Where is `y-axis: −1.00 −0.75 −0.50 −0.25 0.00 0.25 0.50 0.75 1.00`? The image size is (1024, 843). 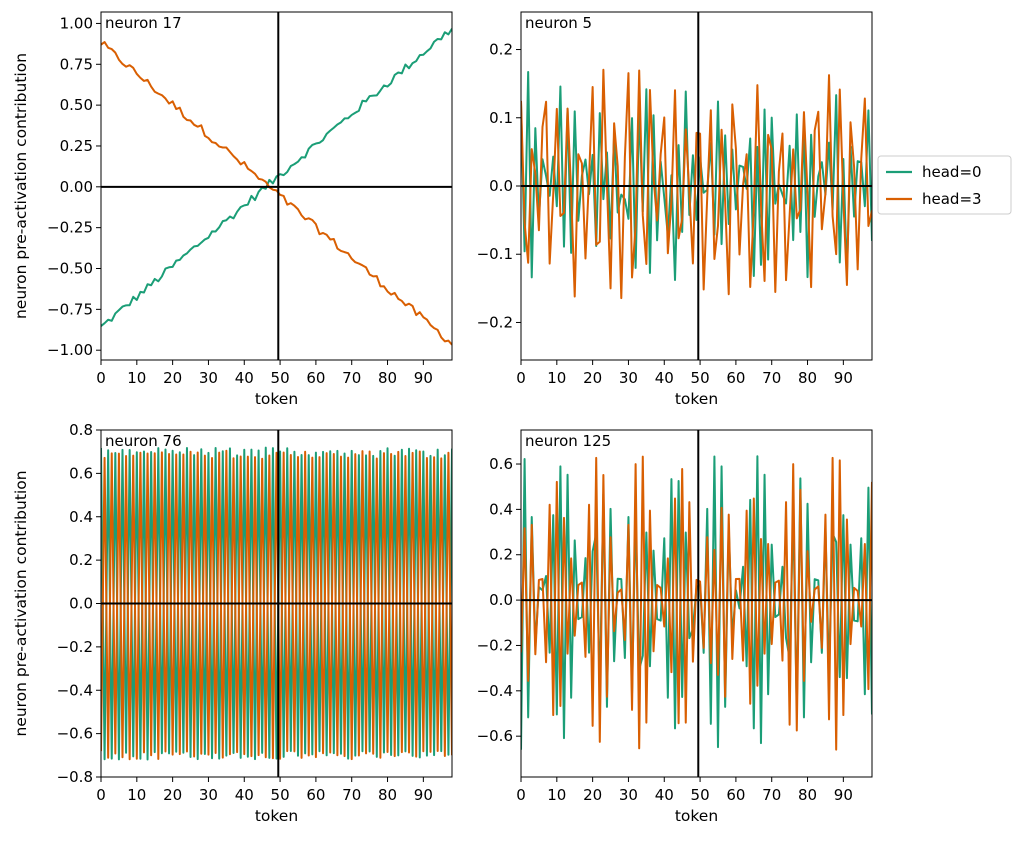 y-axis: −1.00 −0.75 −0.50 −0.25 0.00 0.25 0.50 0.75 1.00 is located at coordinates (74, 186).